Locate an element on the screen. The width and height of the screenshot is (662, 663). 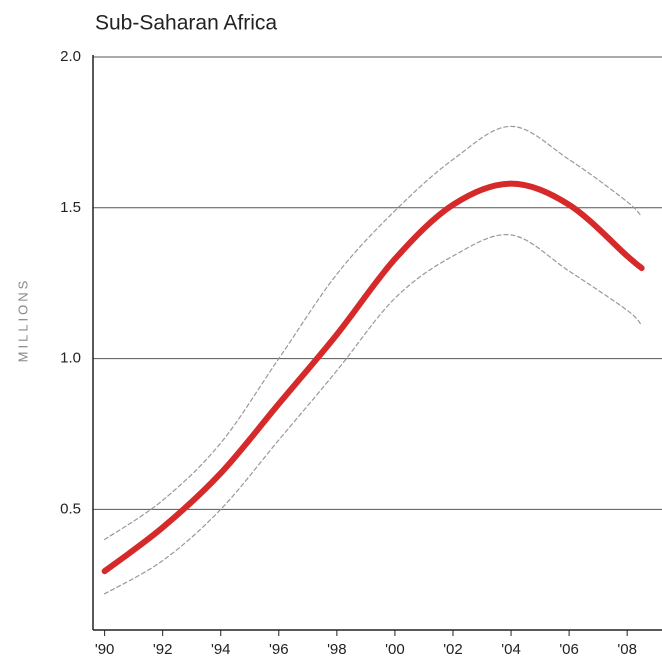
y-axis-label: MILLIONS is located at coordinates (22, 320).